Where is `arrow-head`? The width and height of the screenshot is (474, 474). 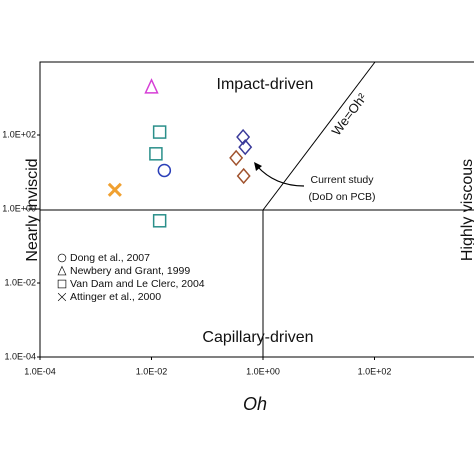
arrow-head is located at coordinates (258, 166).